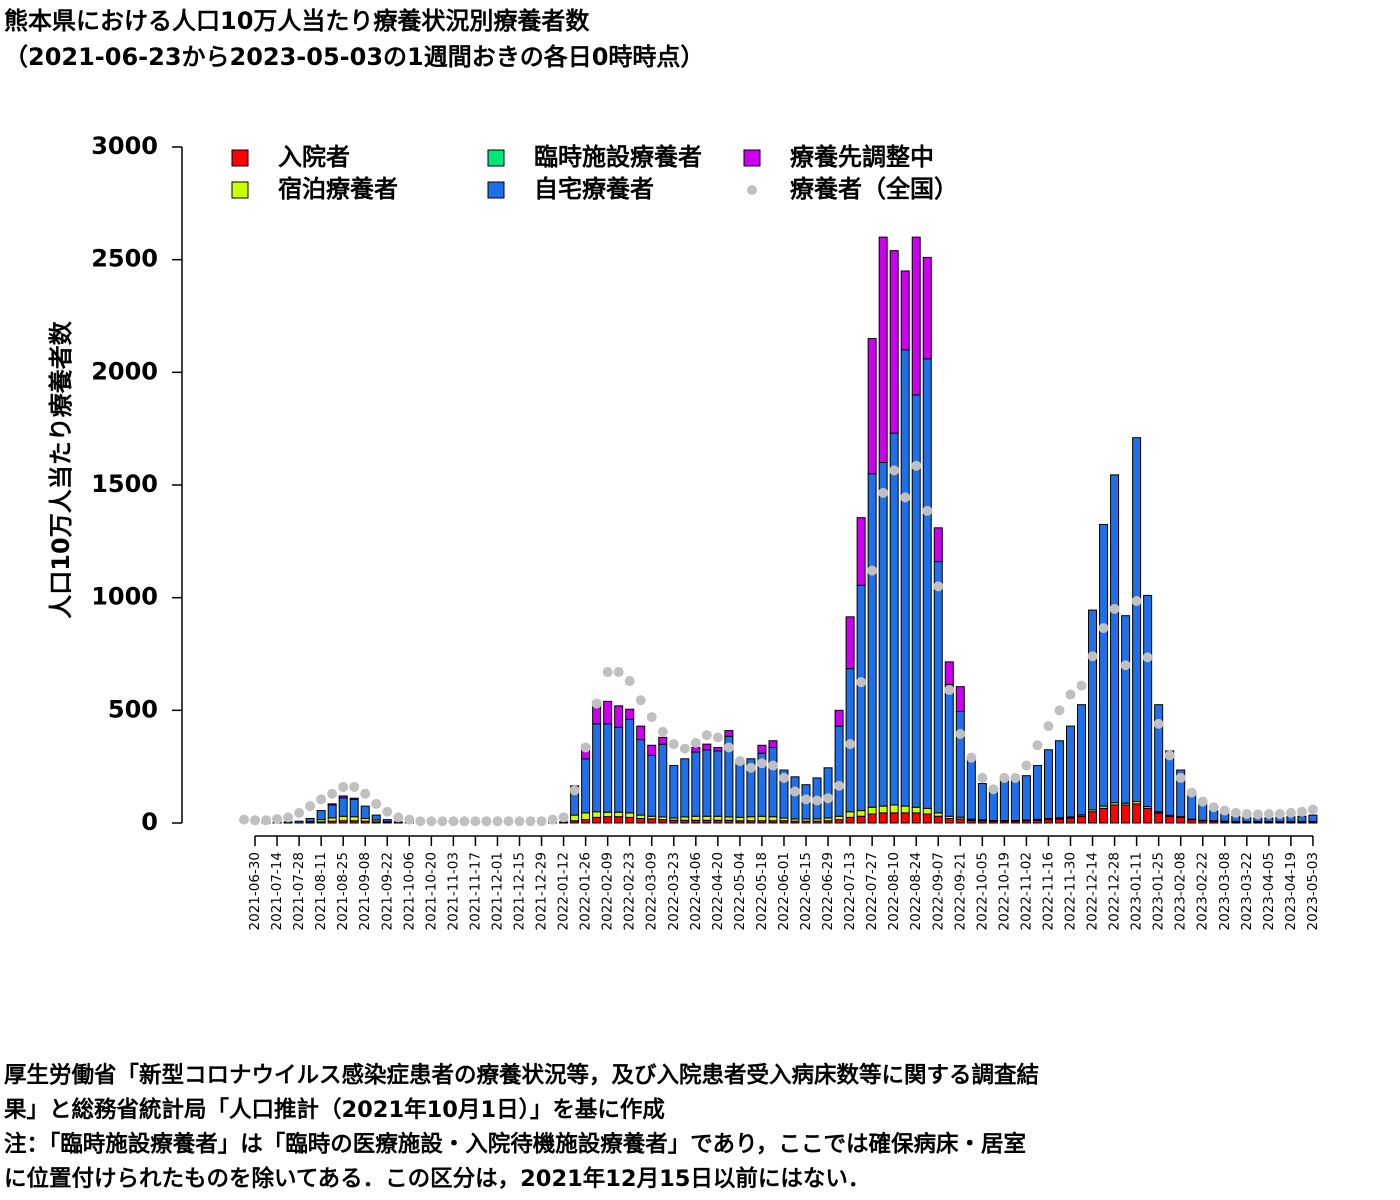 The width and height of the screenshot is (1400, 1200). Describe the element at coordinates (314, 157) in the screenshot. I see `legend-label: 入院者` at that location.